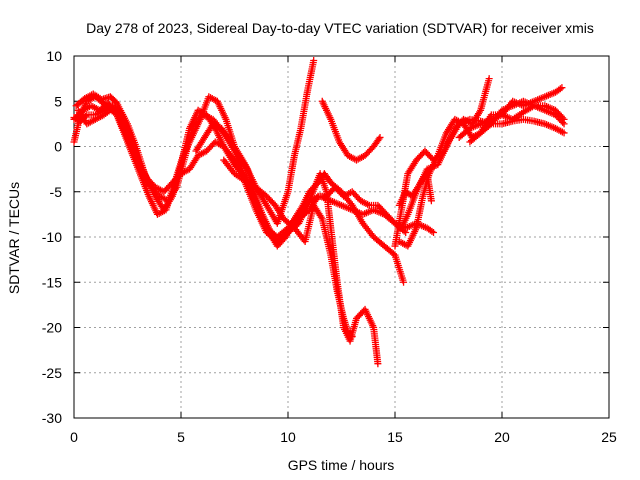  What do you see at coordinates (181, 437) in the screenshot?
I see `x-tick-label: 5` at bounding box center [181, 437].